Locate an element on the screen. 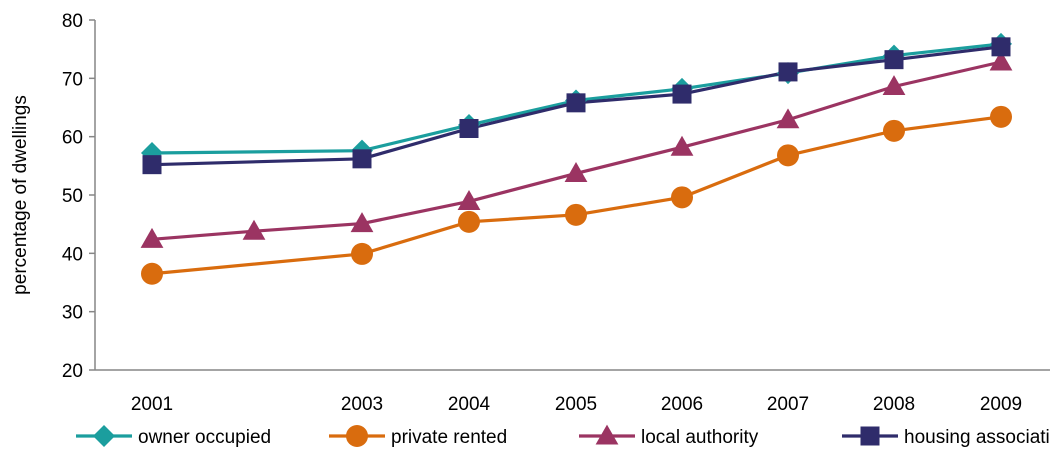  y-tick-label: 60 is located at coordinates (72, 138).